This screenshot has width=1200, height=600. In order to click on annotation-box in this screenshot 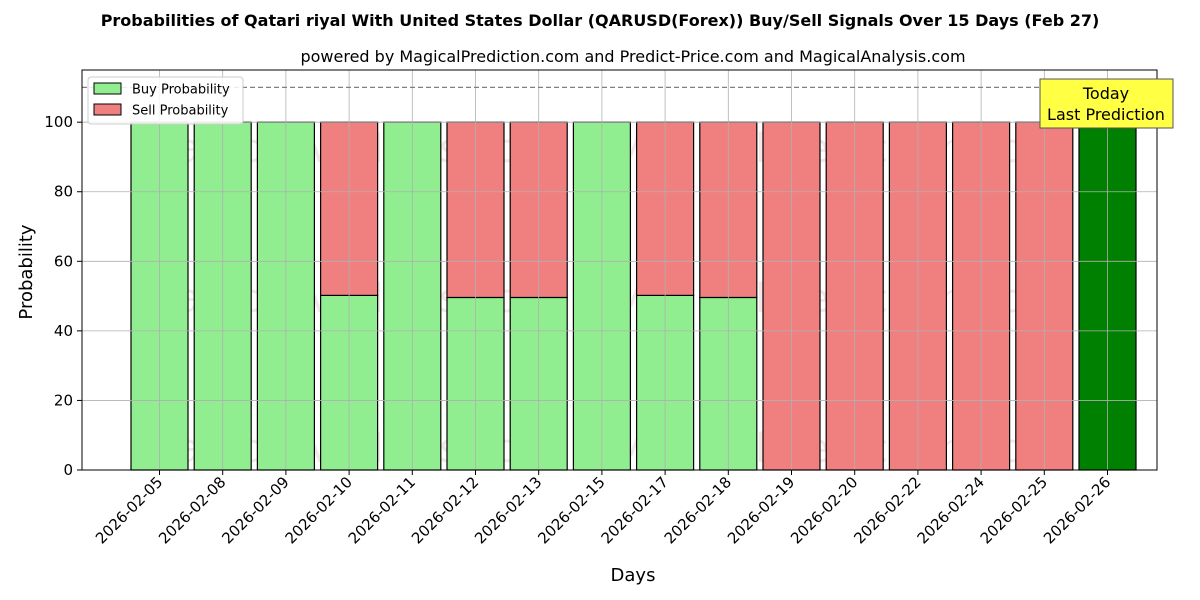, I will do `click(1106, 103)`.